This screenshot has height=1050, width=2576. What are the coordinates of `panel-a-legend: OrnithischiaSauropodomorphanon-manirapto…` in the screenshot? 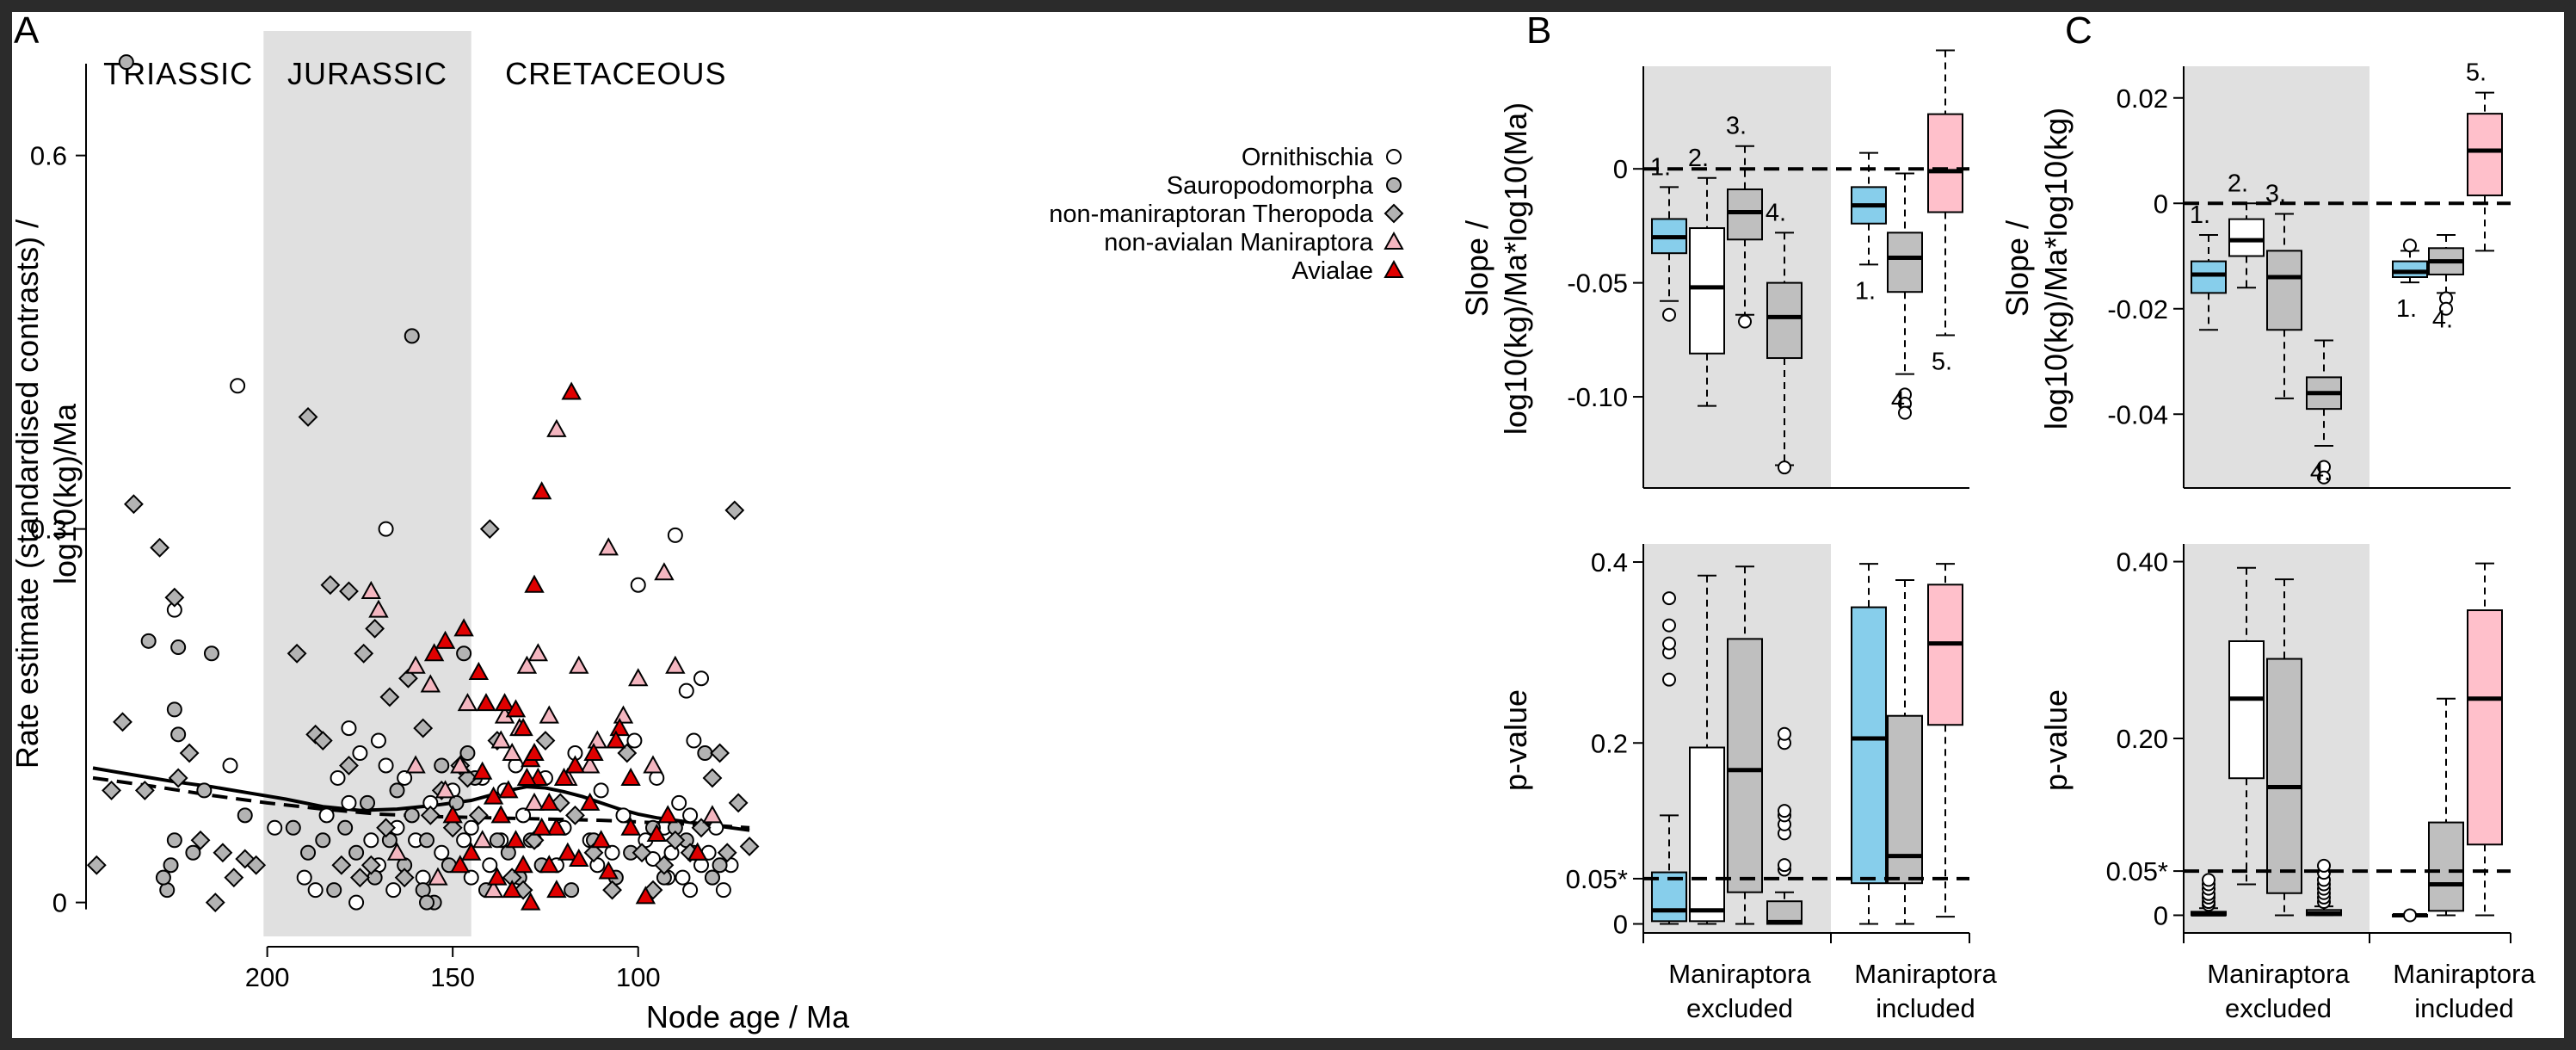 It's located at (1226, 214).